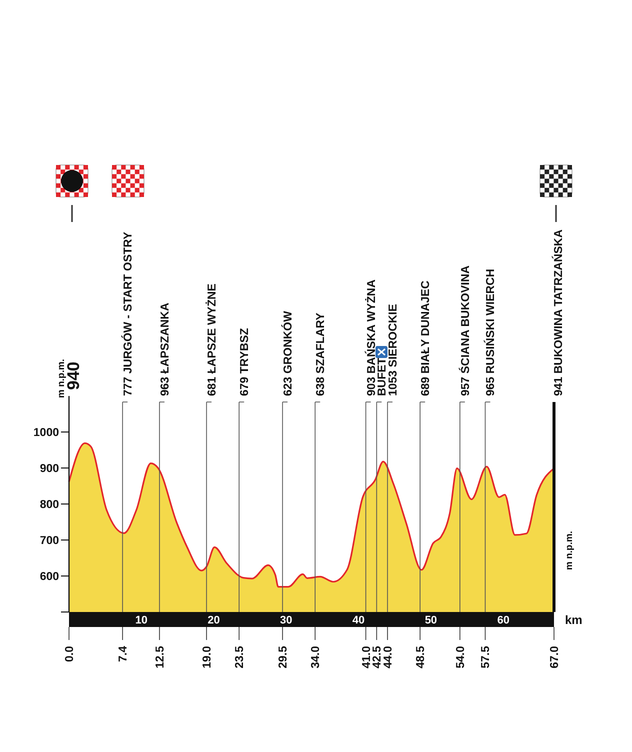  Describe the element at coordinates (486, 656) in the screenshot. I see `x-tick-label: 57.5` at that location.